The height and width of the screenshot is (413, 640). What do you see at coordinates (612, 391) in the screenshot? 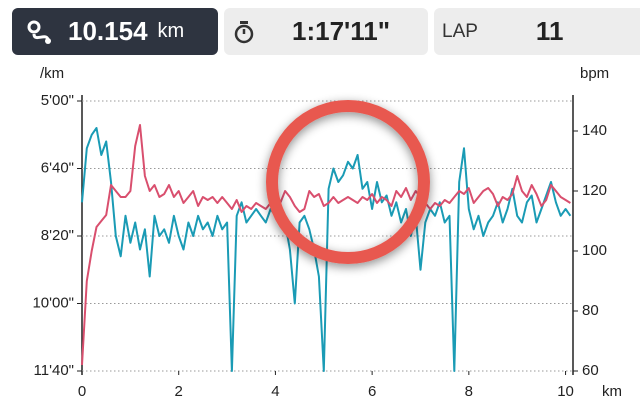
I see `x-axis-label: km` at bounding box center [612, 391].